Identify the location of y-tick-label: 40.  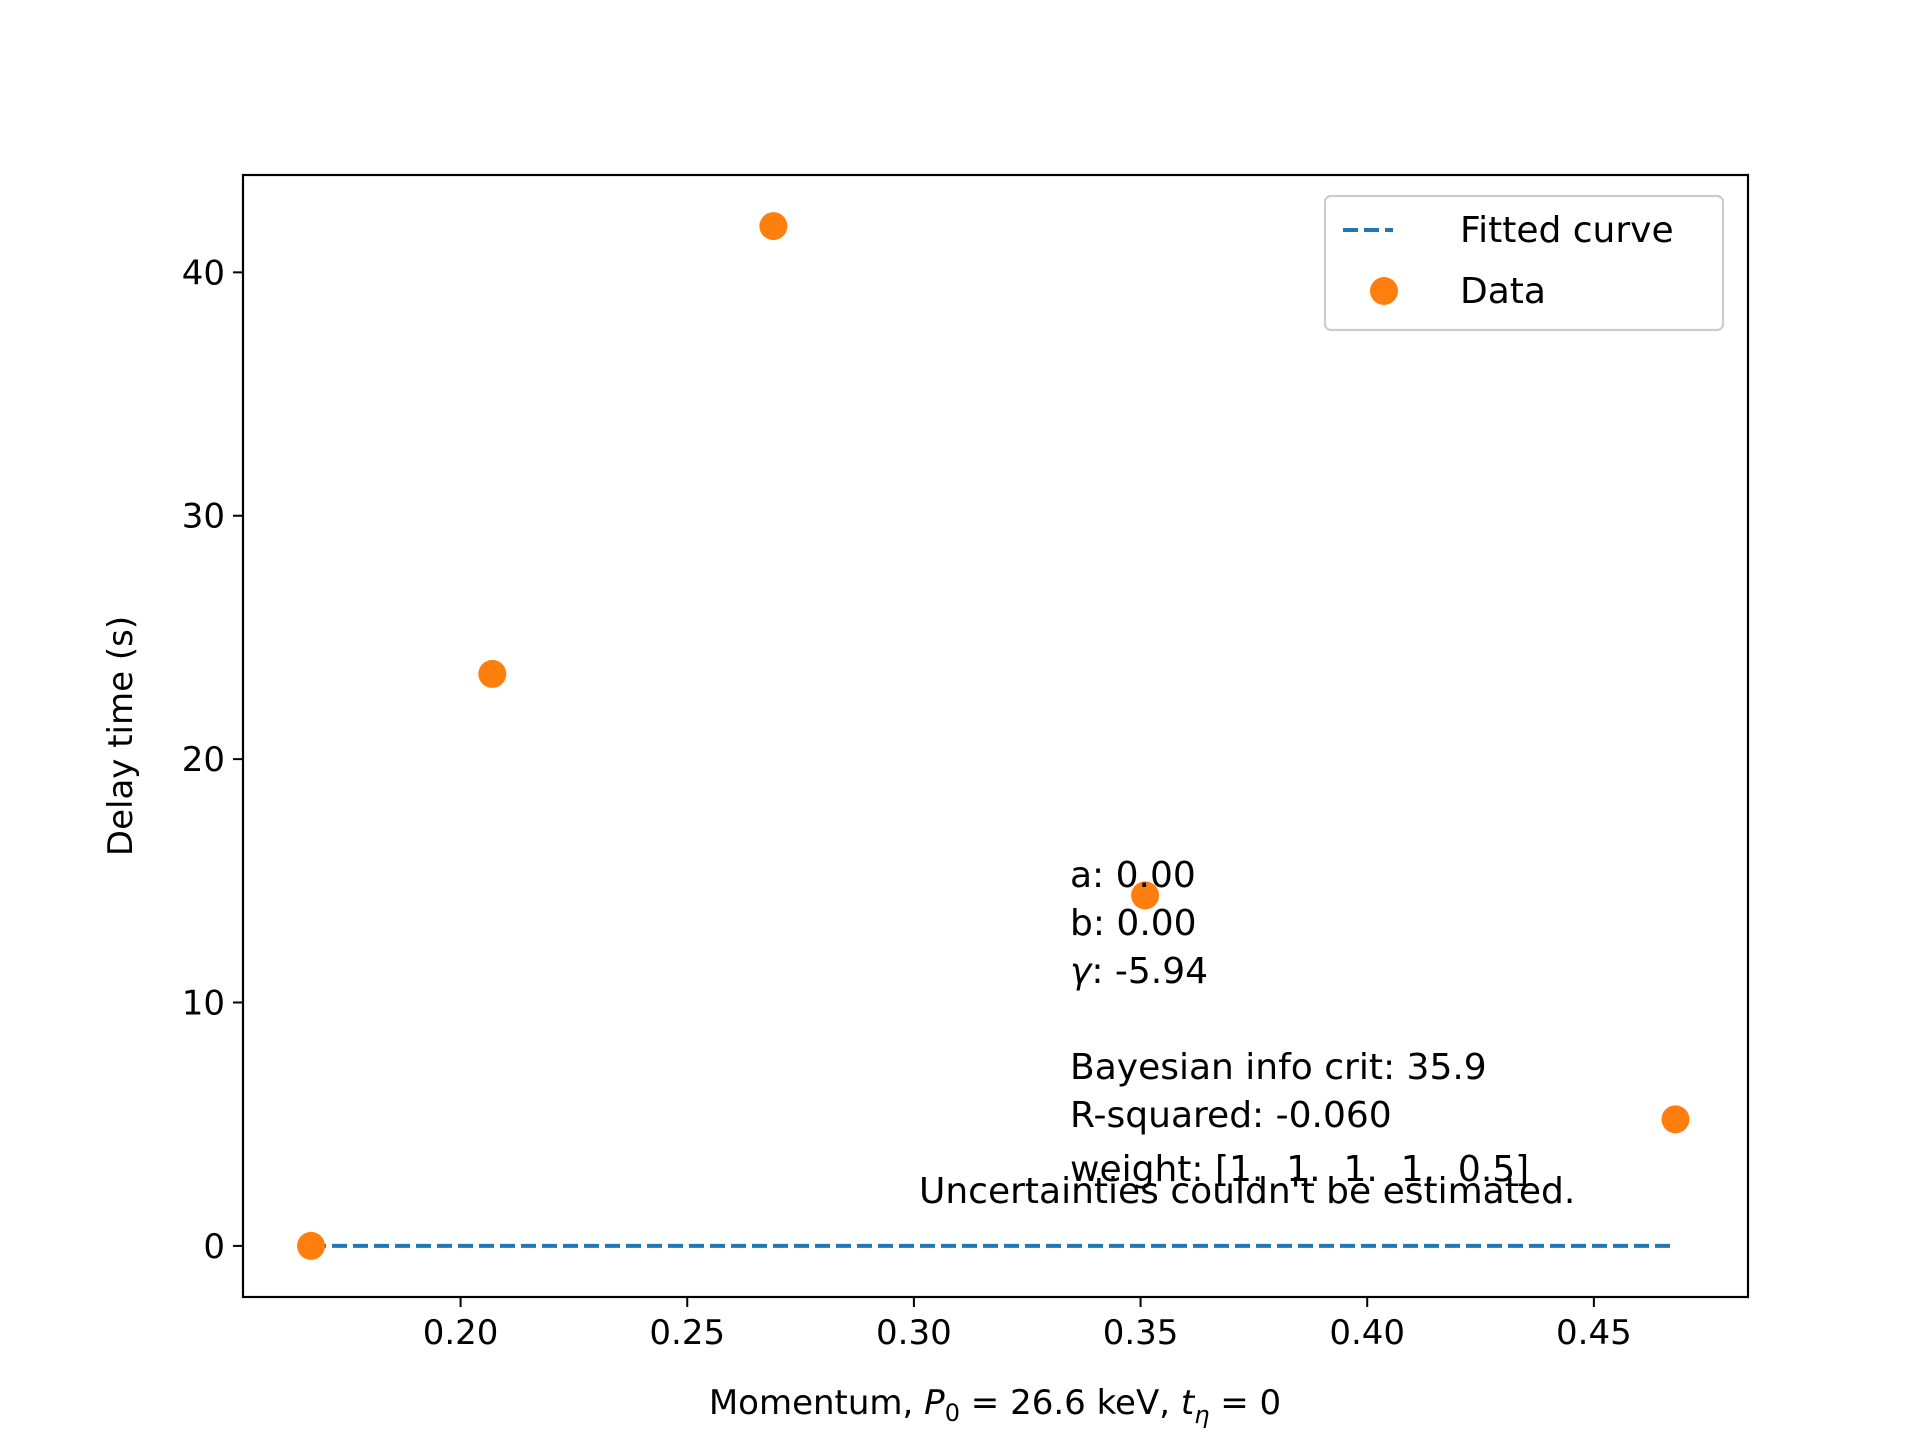
(203, 273).